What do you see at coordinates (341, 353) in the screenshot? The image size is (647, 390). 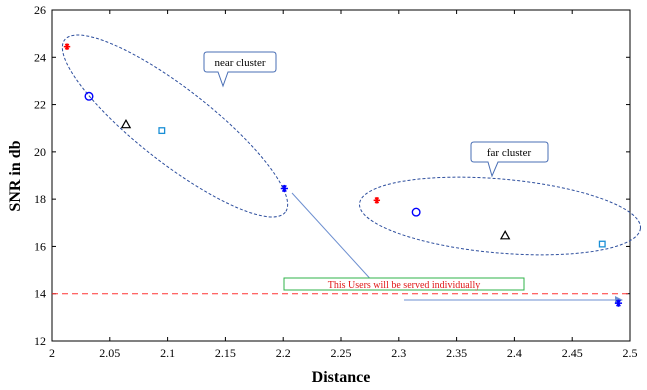 I see `x-tick-label: 2.25` at bounding box center [341, 353].